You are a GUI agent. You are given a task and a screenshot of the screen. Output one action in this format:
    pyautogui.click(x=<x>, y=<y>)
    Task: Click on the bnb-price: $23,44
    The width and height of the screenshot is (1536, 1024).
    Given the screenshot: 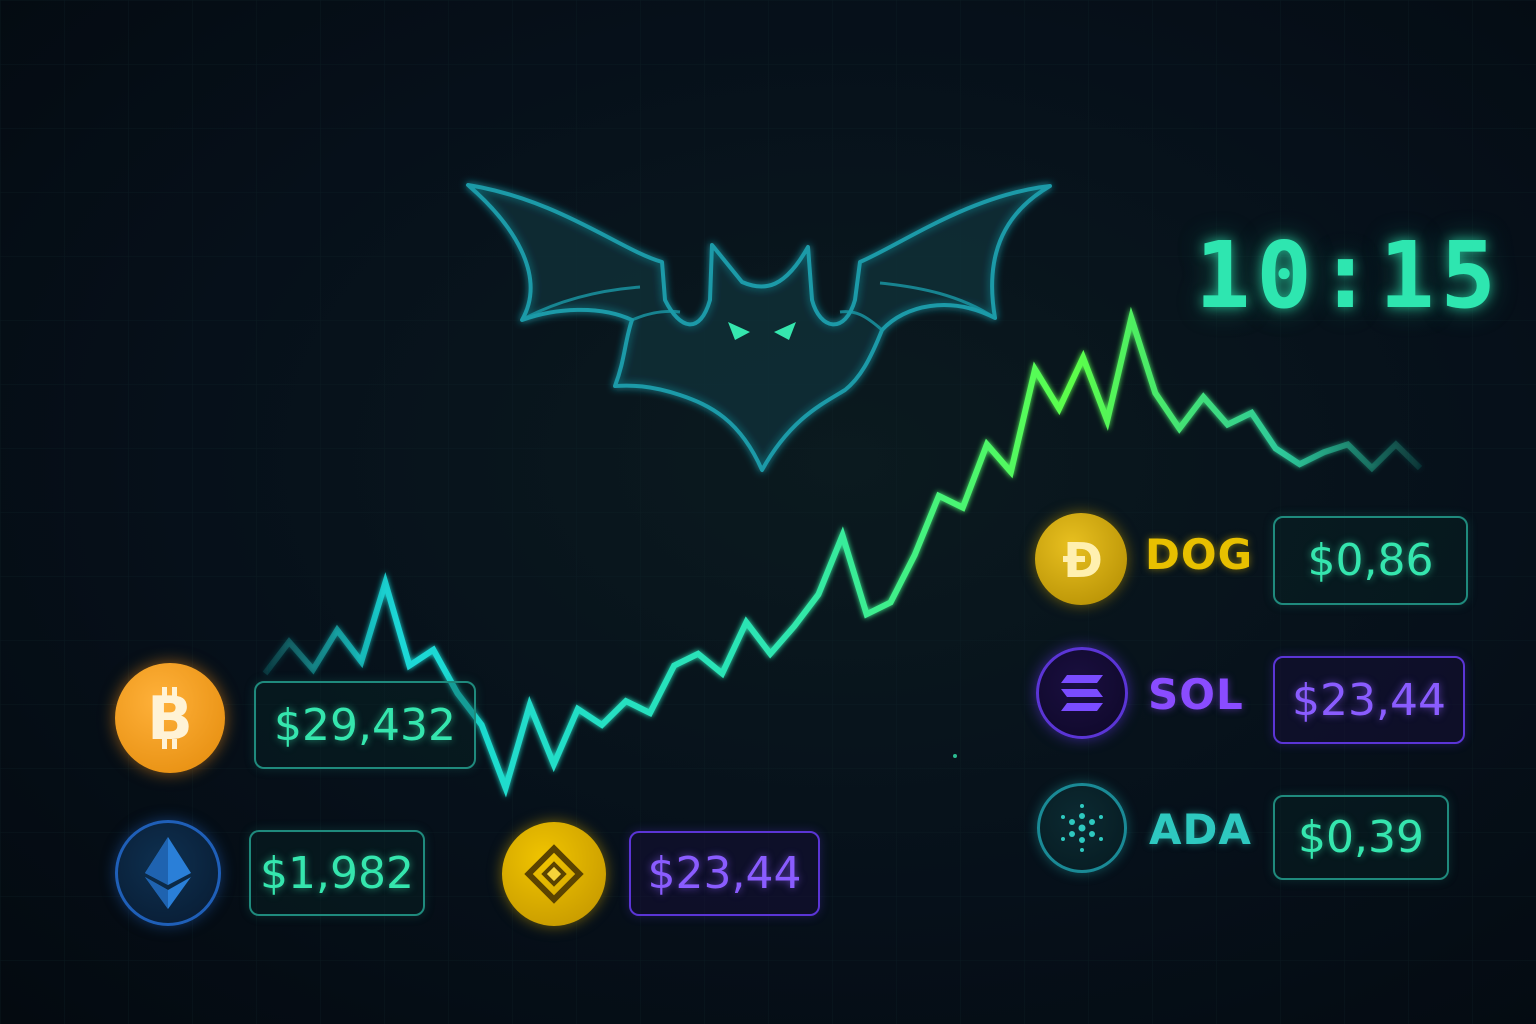 What is the action you would take?
    pyautogui.click(x=724, y=873)
    